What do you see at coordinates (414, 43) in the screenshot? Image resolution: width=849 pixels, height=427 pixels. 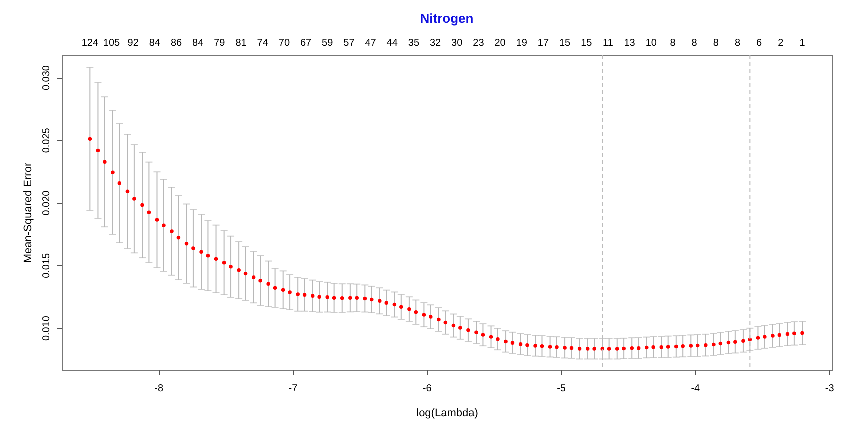 I see `text: 35` at bounding box center [414, 43].